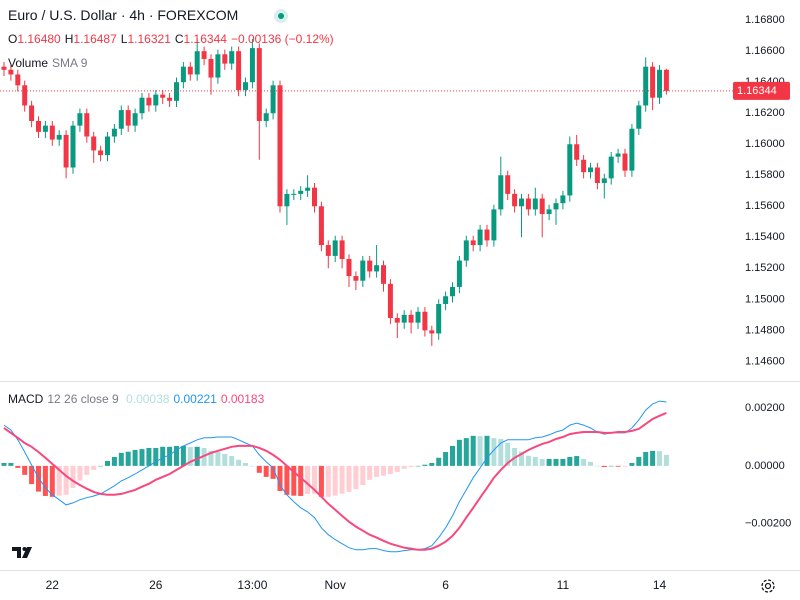 This screenshot has height=600, width=800. What do you see at coordinates (70, 63) in the screenshot?
I see `indicator-params: SMA 9` at bounding box center [70, 63].